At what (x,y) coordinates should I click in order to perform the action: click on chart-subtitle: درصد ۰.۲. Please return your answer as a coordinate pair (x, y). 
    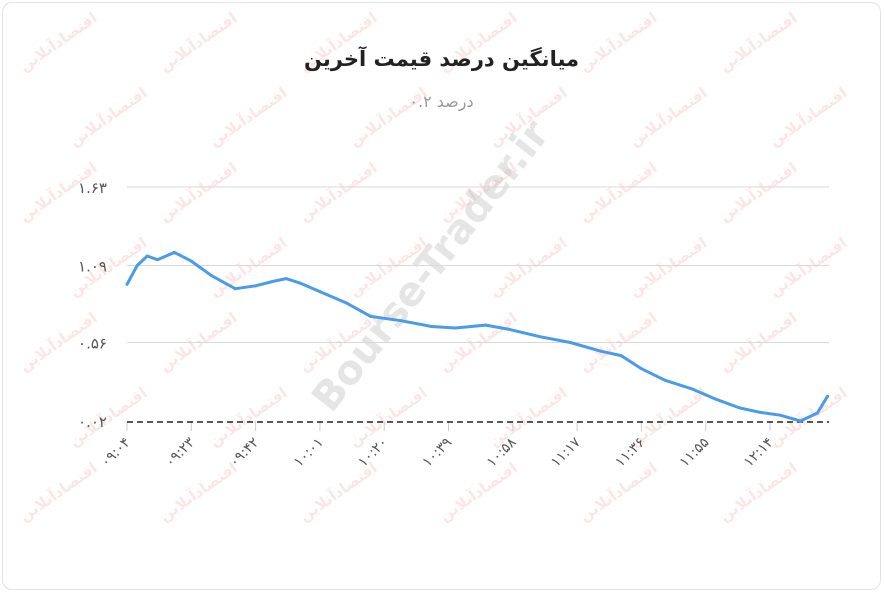
    Looking at the image, I should click on (441, 101).